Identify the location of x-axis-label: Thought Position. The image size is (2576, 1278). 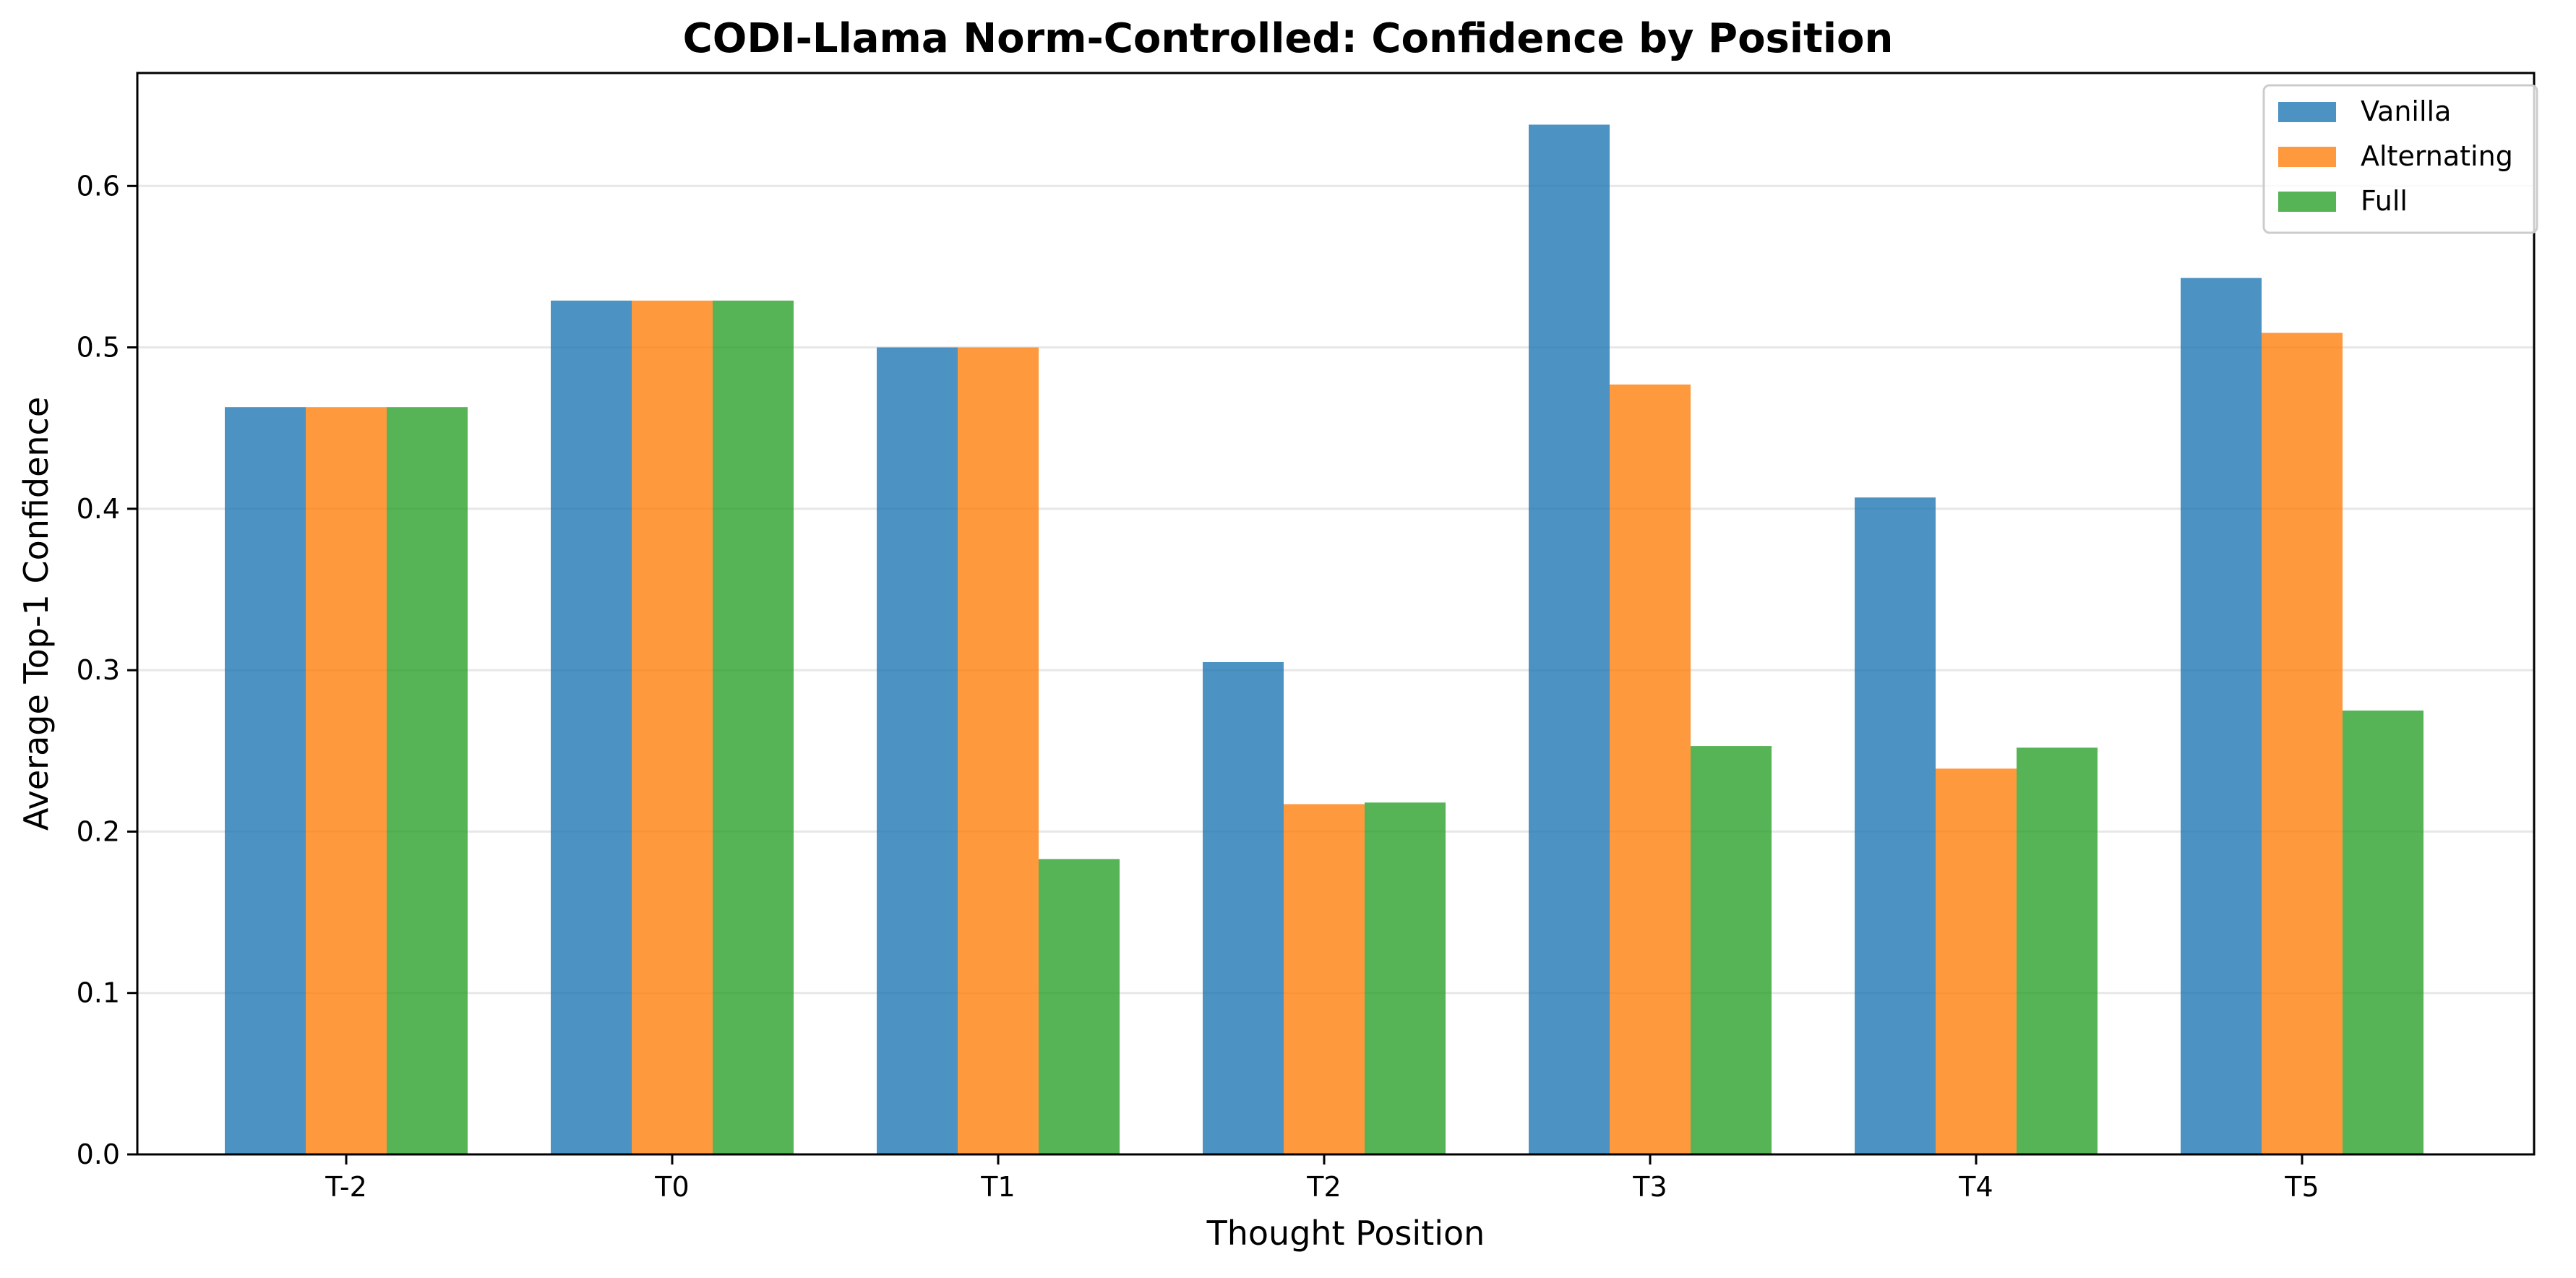
(1346, 1233).